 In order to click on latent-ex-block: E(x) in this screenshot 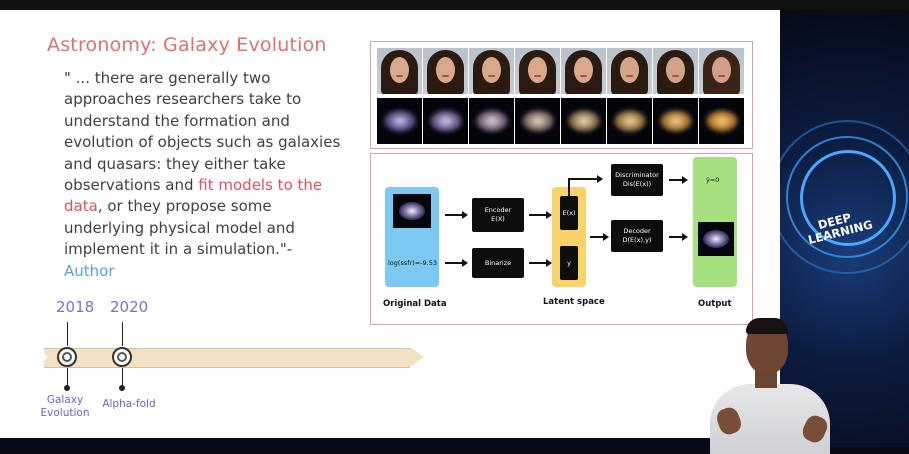, I will do `click(569, 213)`.